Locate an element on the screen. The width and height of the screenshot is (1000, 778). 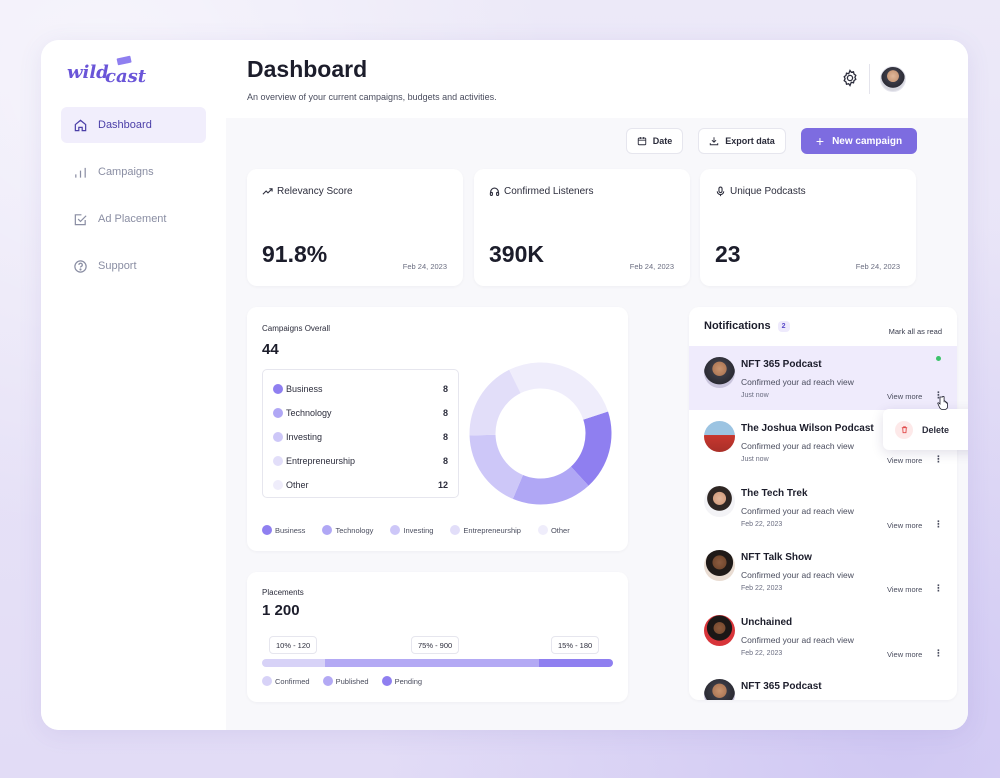
bar-segment-confirmed is located at coordinates (294, 663).